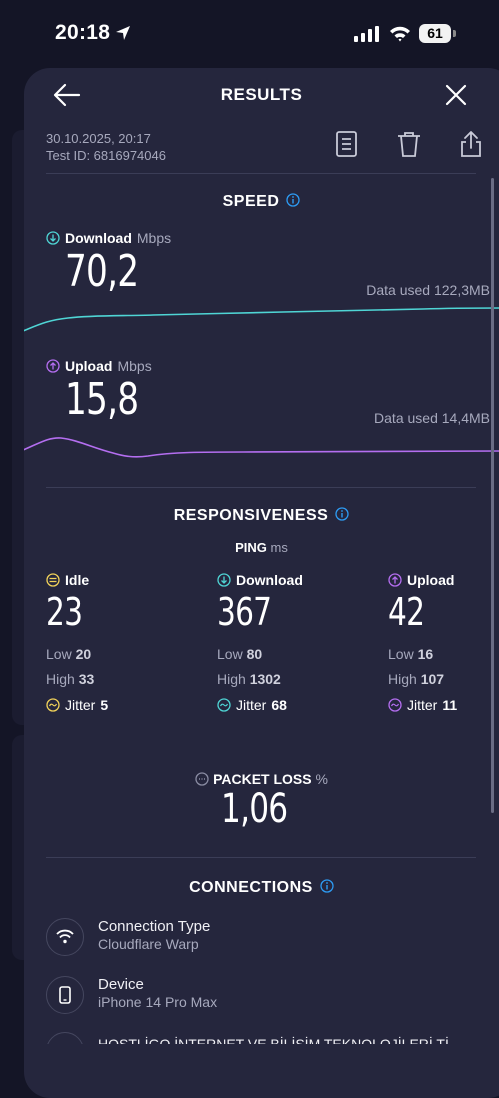 This screenshot has height=1098, width=499. What do you see at coordinates (111, 580) in the screenshot?
I see `ping-idle-header: Idle` at bounding box center [111, 580].